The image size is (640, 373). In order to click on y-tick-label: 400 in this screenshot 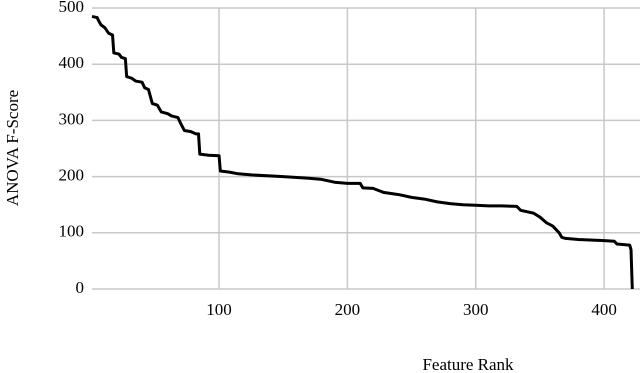, I will do `click(72, 62)`.